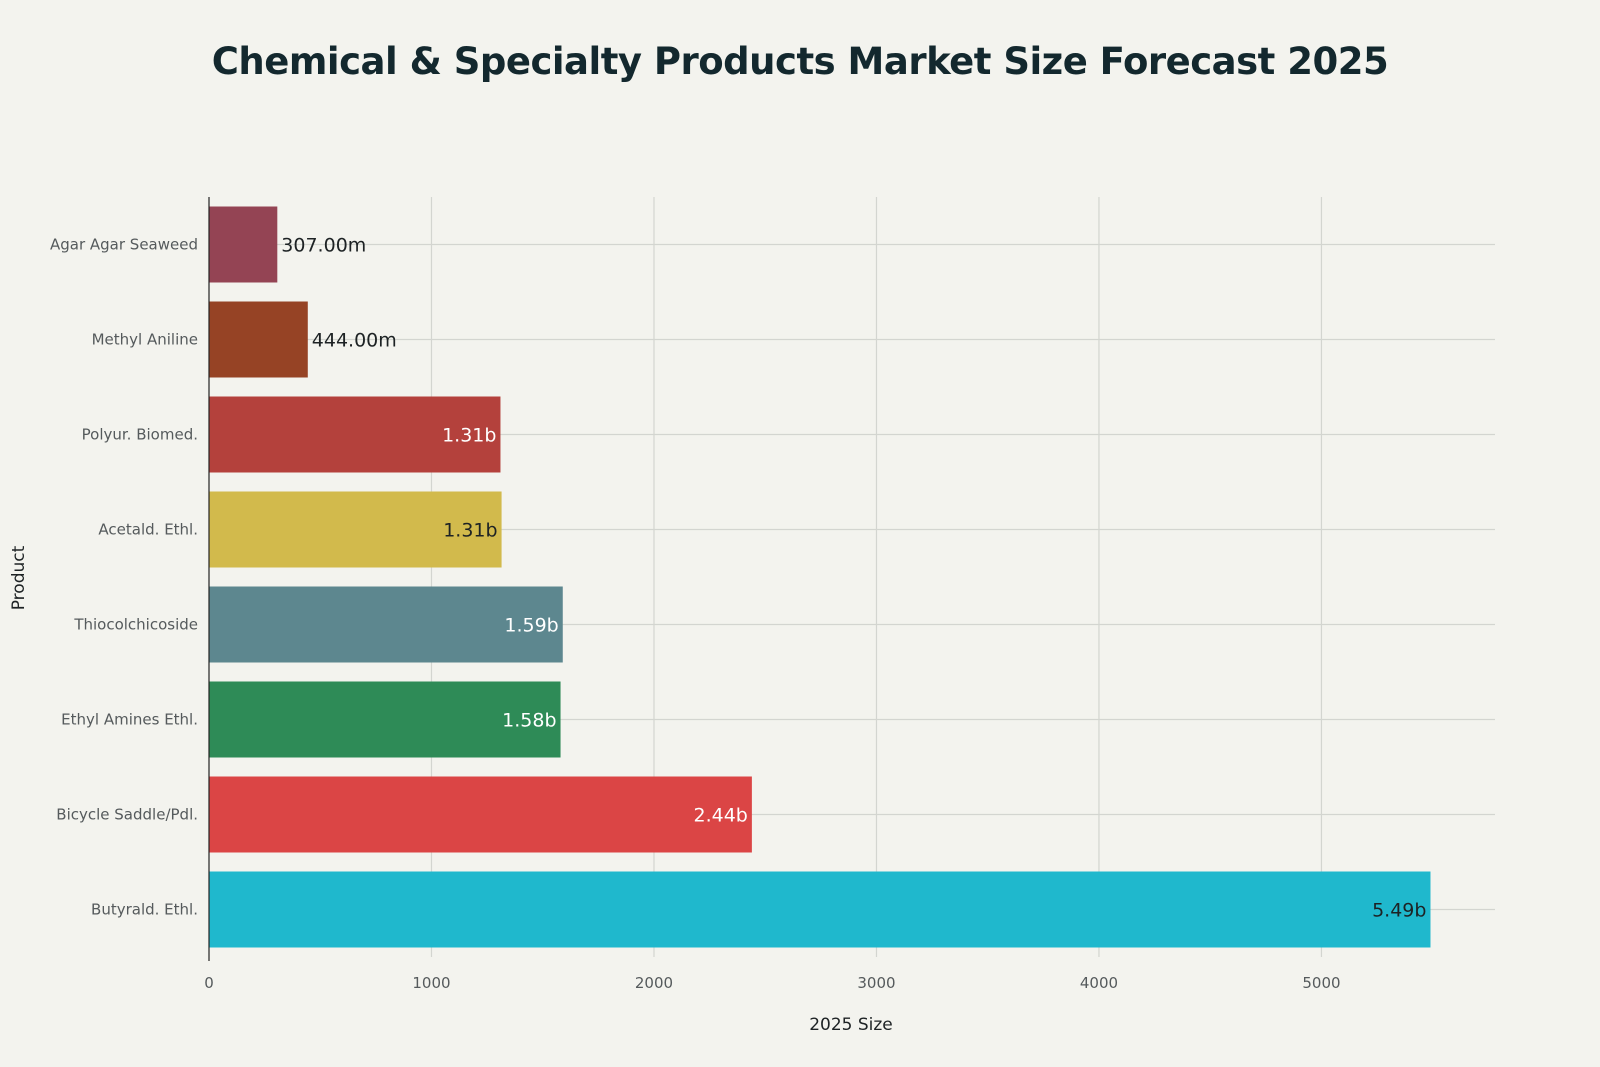 This screenshot has height=1067, width=1600. Describe the element at coordinates (529, 721) in the screenshot. I see `data-label: 1.58b` at that location.